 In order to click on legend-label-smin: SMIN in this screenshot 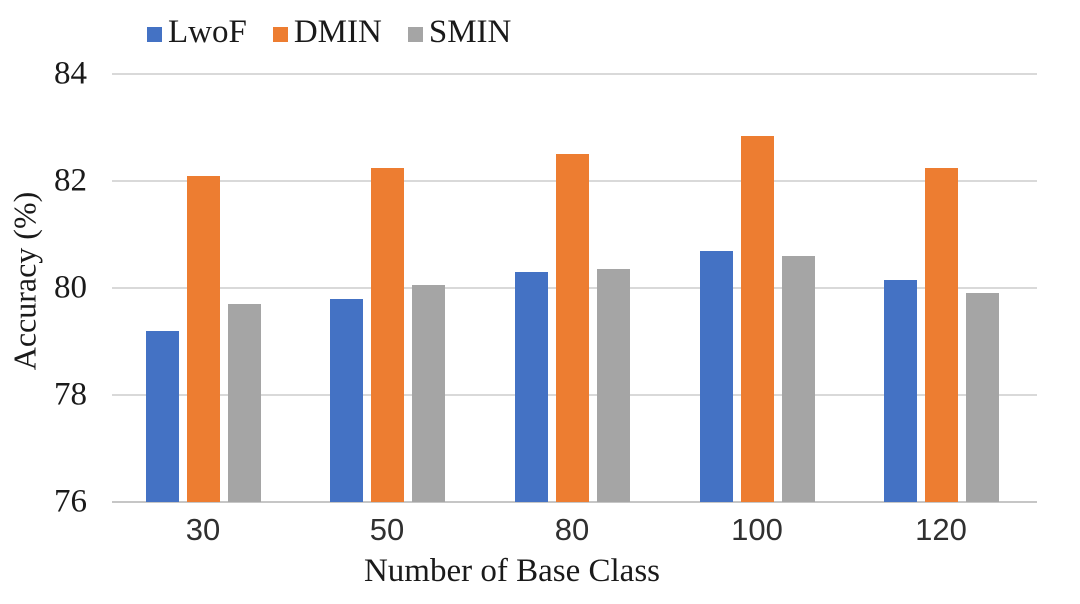, I will do `click(470, 32)`.